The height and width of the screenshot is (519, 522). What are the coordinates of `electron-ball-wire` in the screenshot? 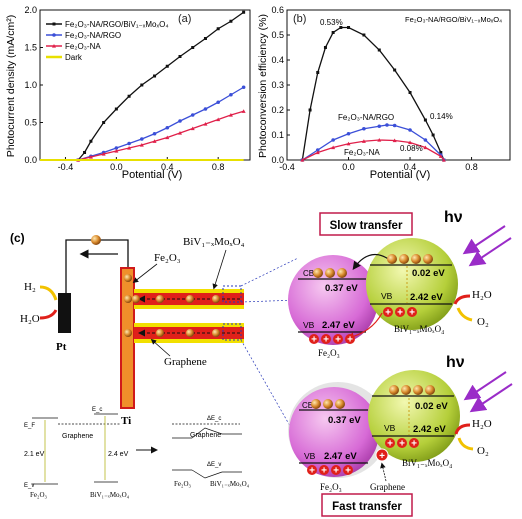 It's located at (96, 240).